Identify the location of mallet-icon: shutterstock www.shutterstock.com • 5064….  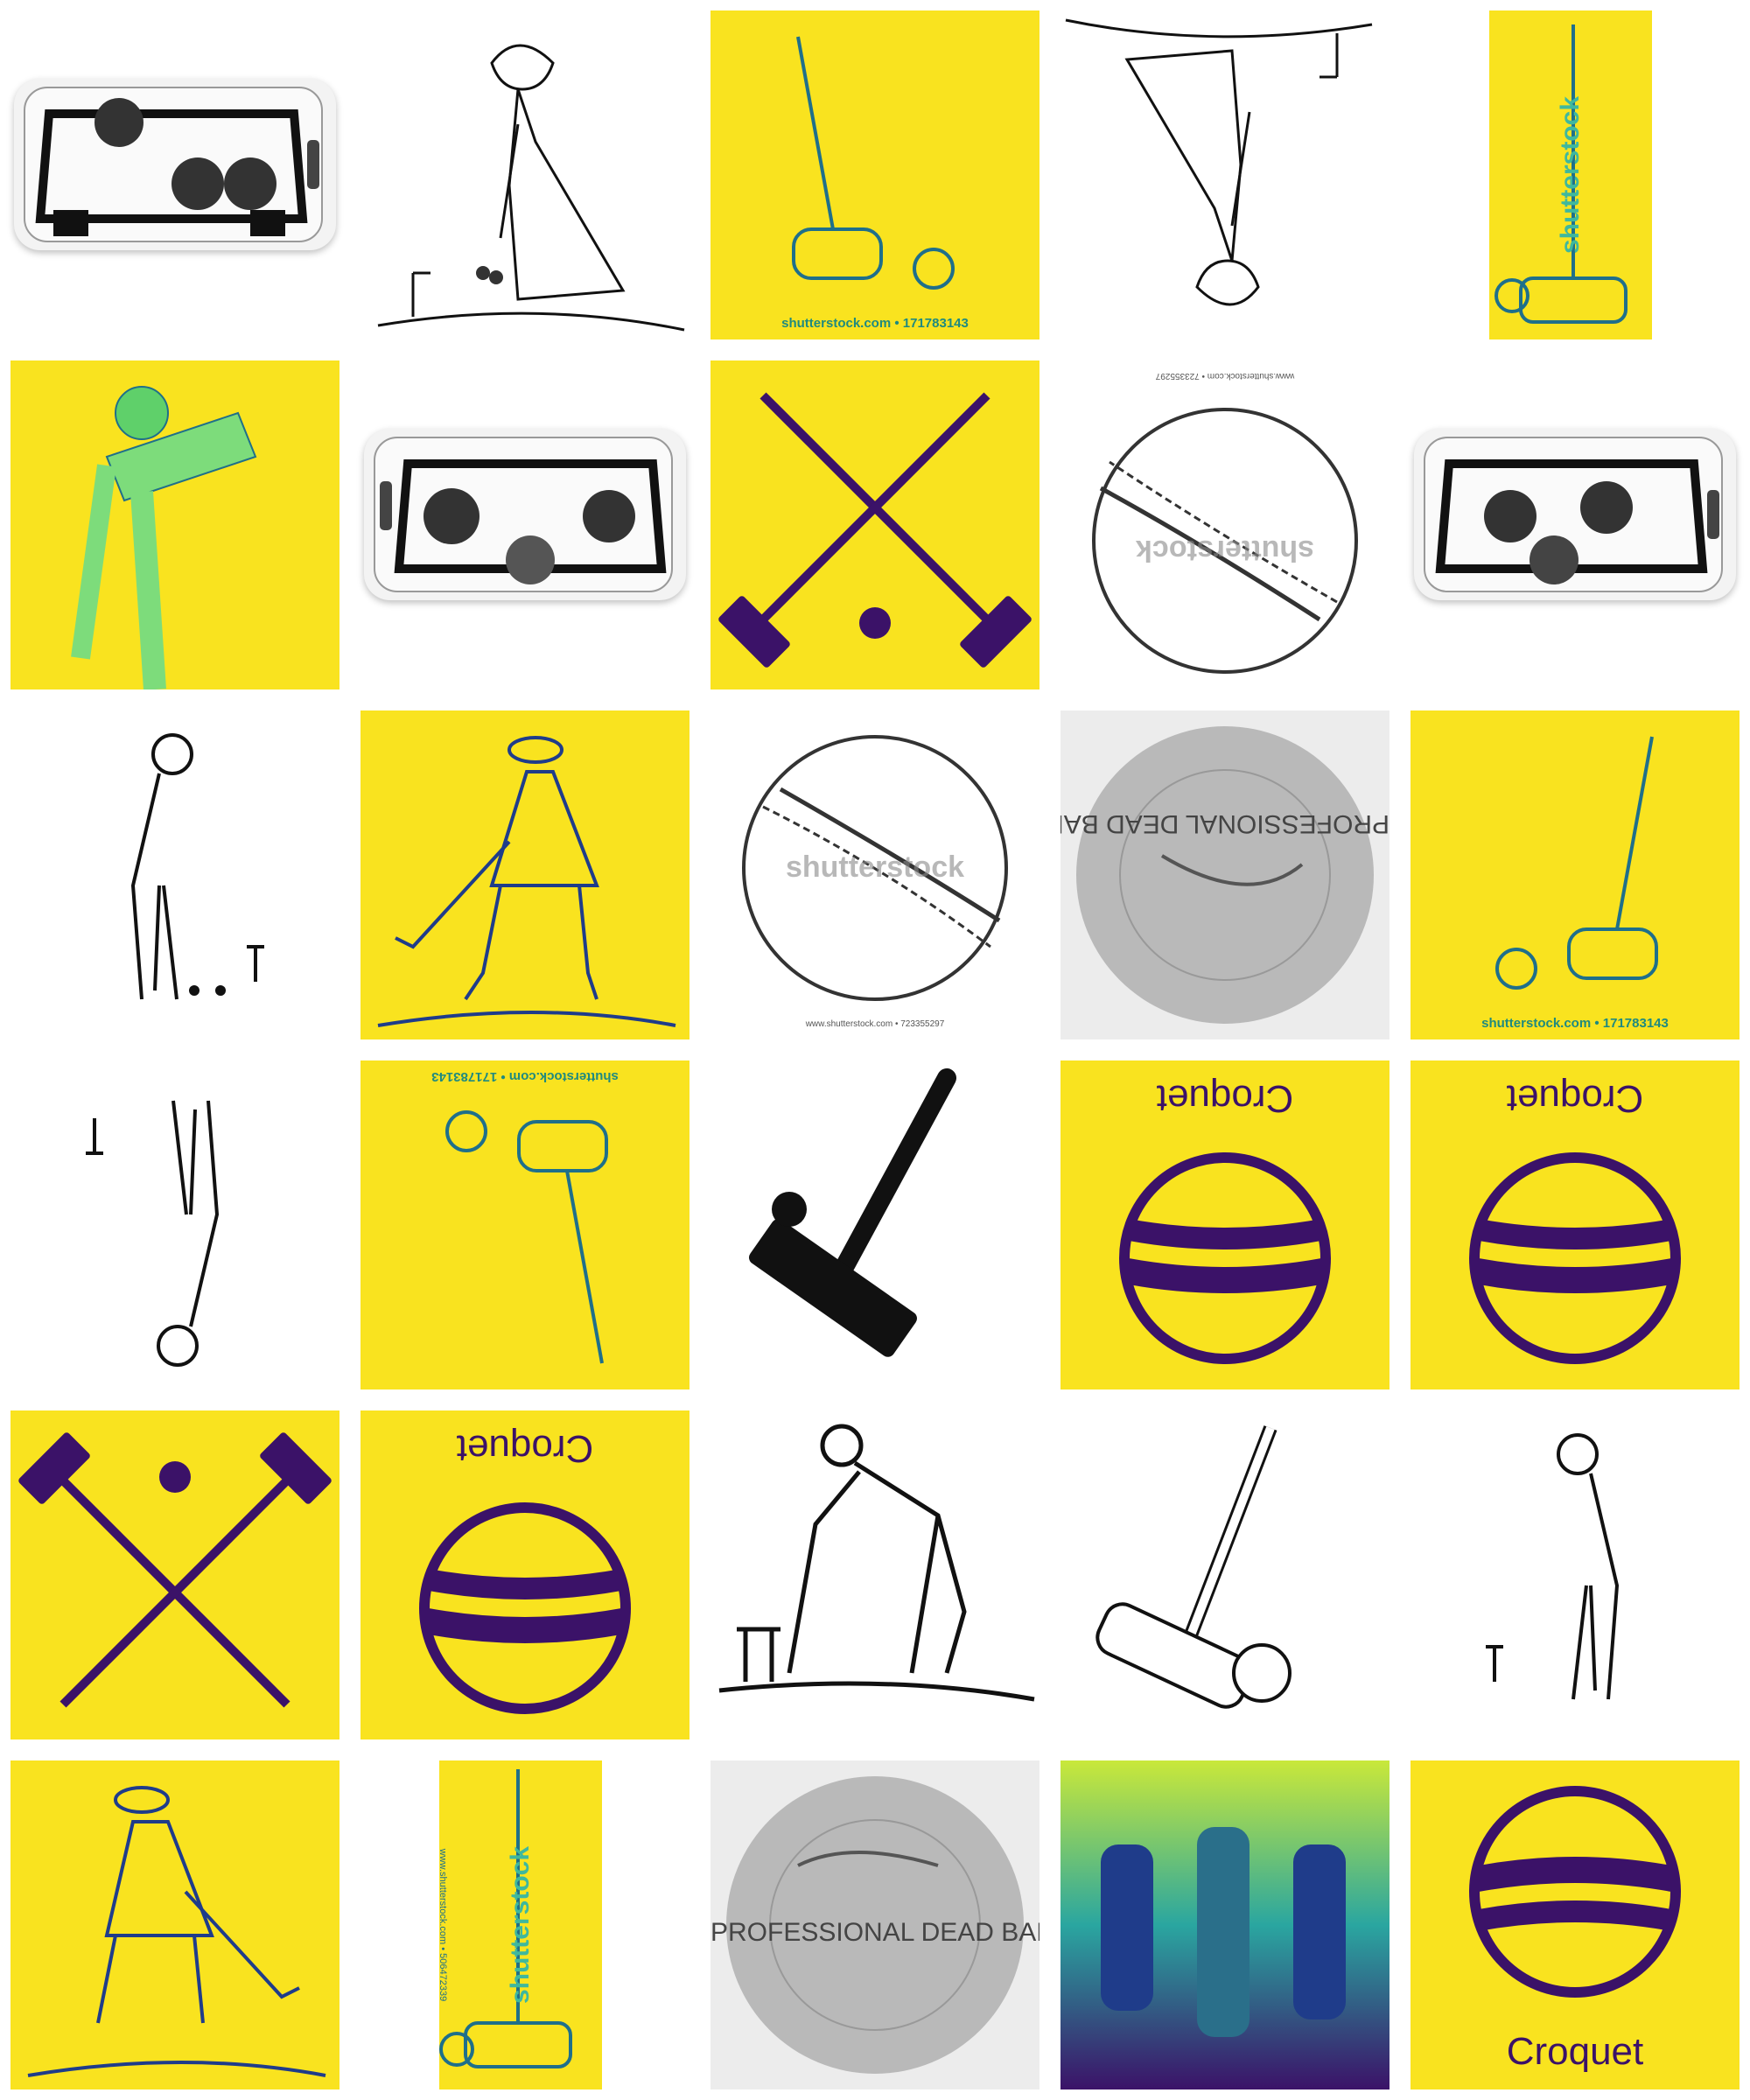
(520, 1925).